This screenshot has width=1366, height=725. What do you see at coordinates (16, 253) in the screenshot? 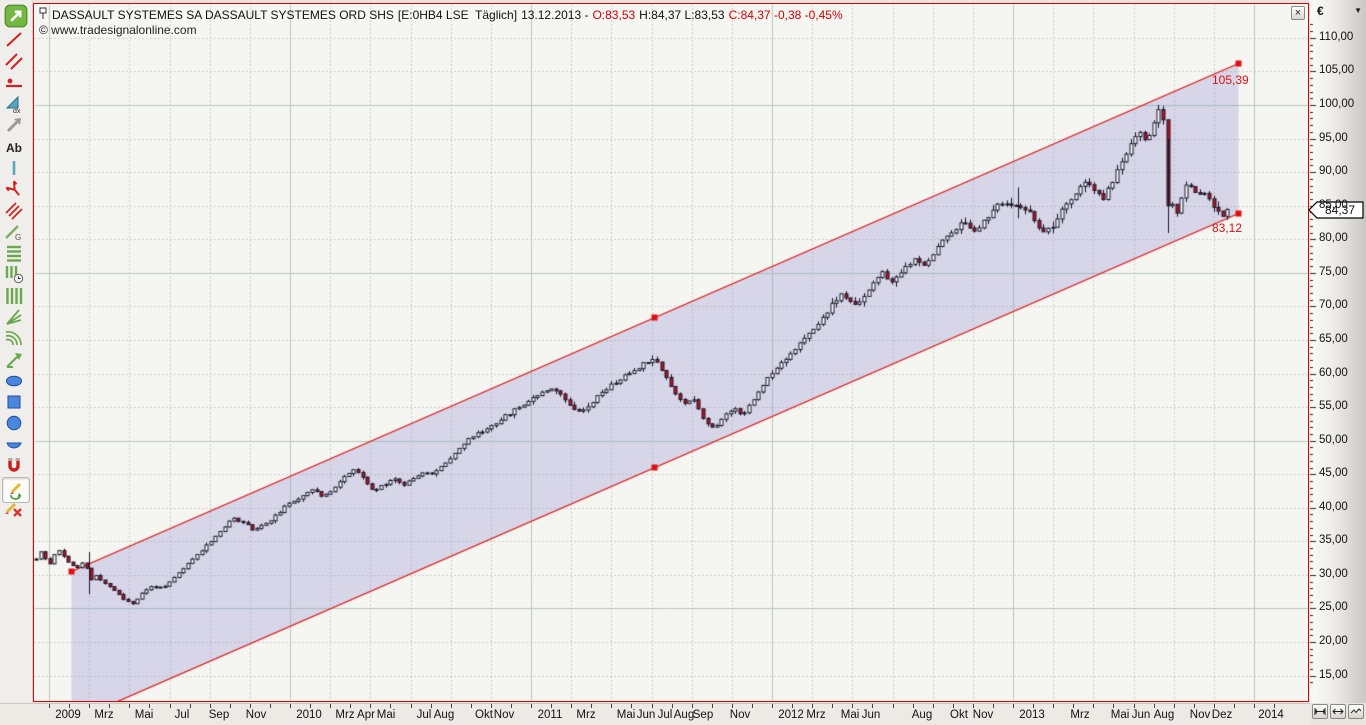
I see `fibonacci-retracement-icon` at bounding box center [16, 253].